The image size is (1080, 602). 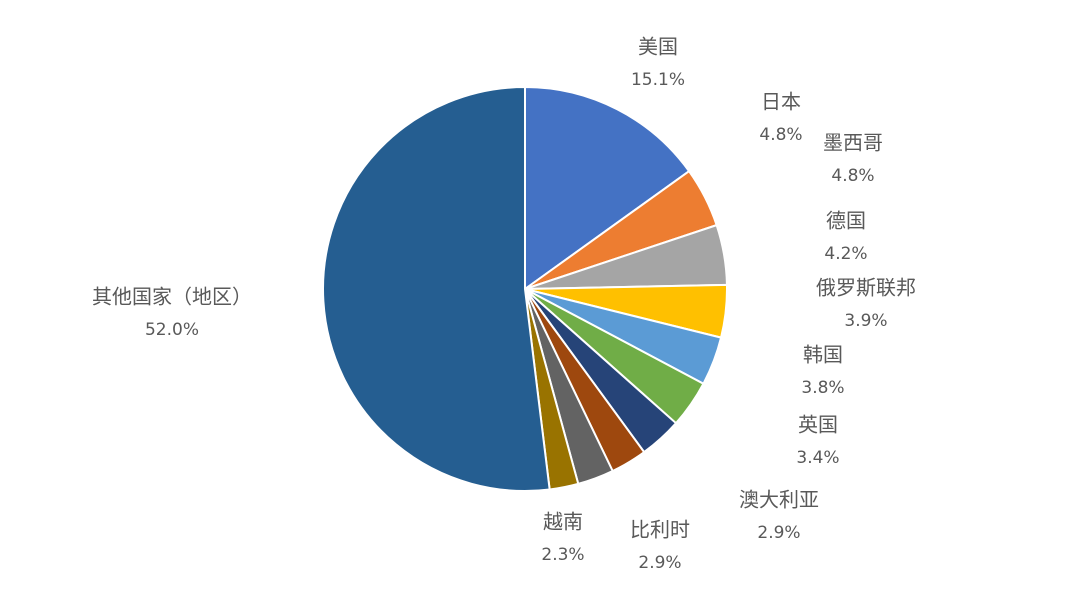 What do you see at coordinates (846, 221) in the screenshot?
I see `slice-name-label: 德国` at bounding box center [846, 221].